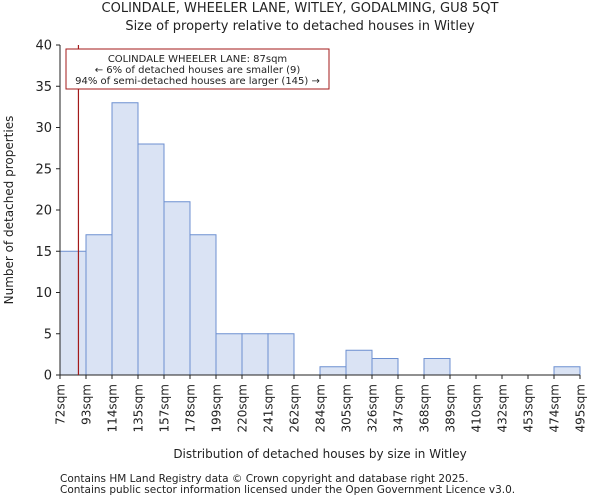 The width and height of the screenshot is (600, 500). Describe the element at coordinates (61, 404) in the screenshot. I see `x-tick-label: 72sqm` at that location.